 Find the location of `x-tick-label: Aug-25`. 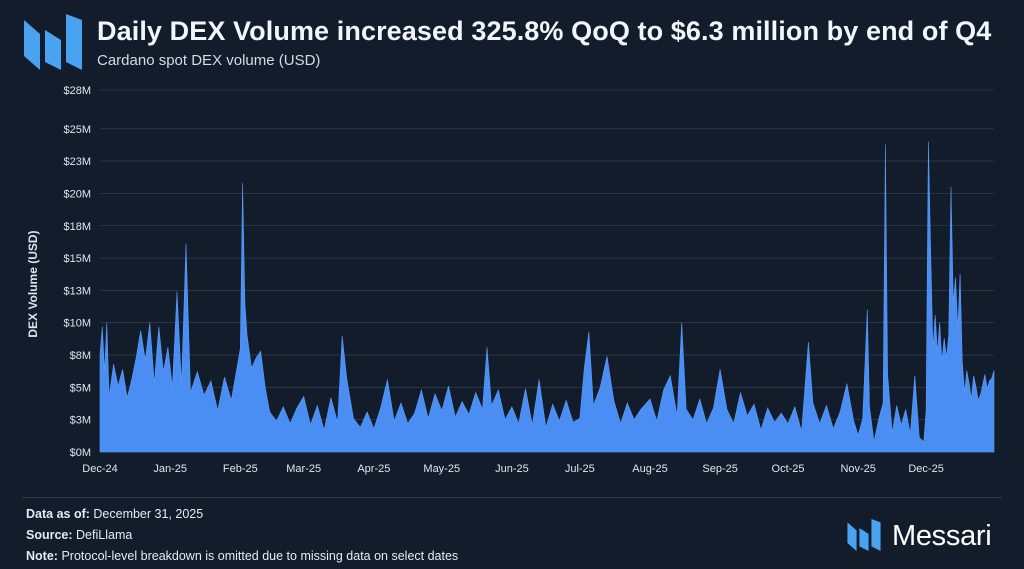

x-tick-label: Aug-25 is located at coordinates (649, 469).